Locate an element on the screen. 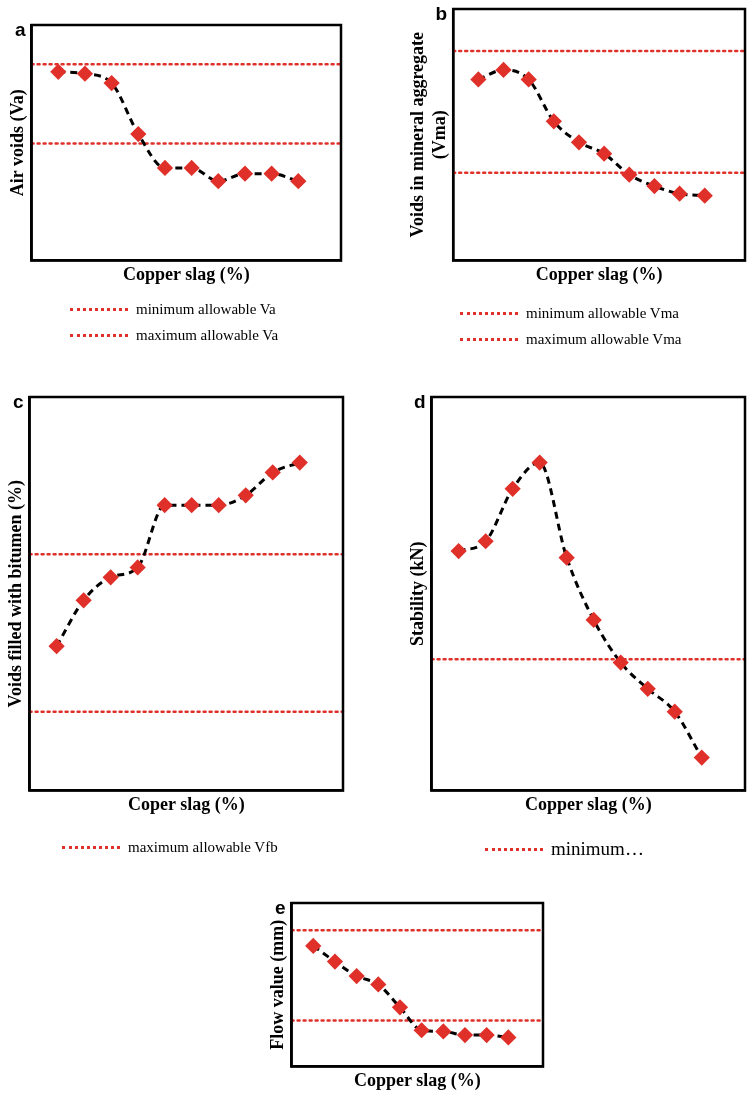  chart-title: e is located at coordinates (280, 907).